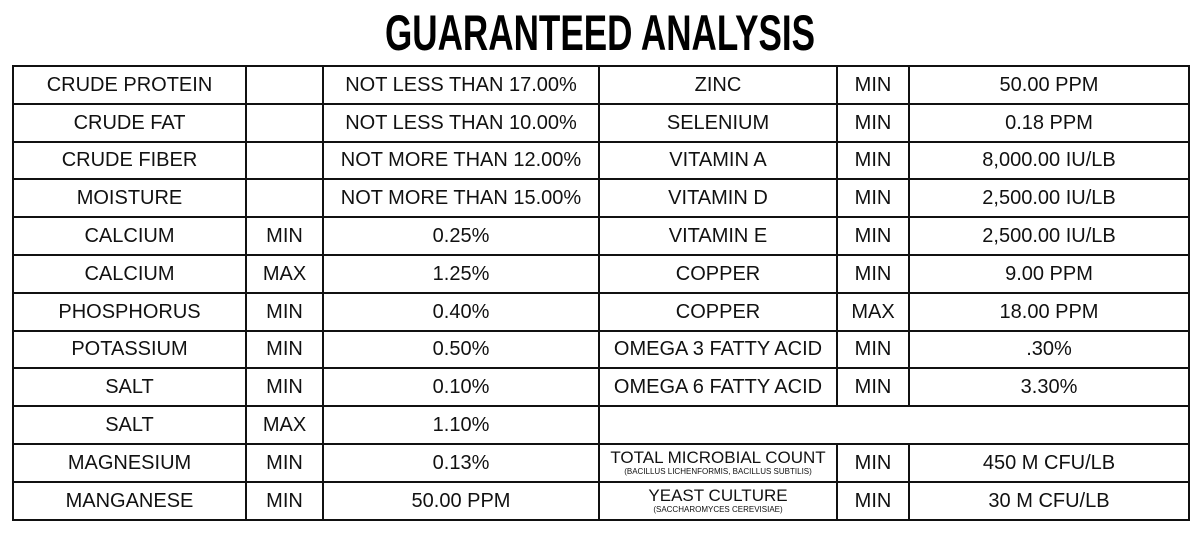 The height and width of the screenshot is (555, 1200). What do you see at coordinates (1049, 273) in the screenshot?
I see `amount: 9.00 PPM` at bounding box center [1049, 273].